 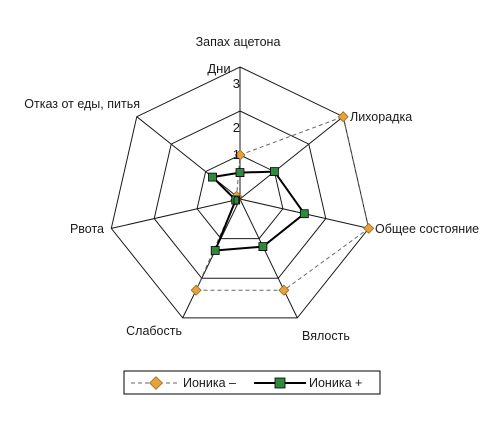 I want to click on unit-label: Дни, so click(x=218, y=68).